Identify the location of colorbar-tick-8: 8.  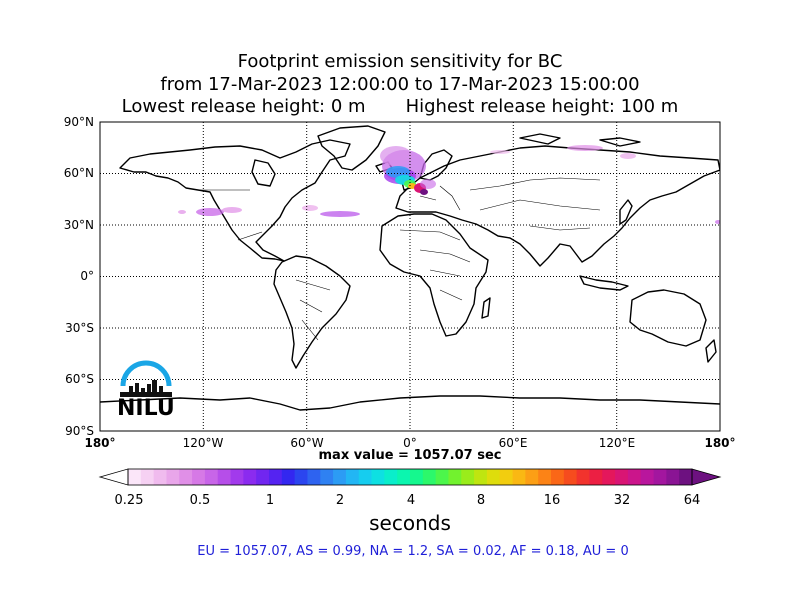
(481, 500).